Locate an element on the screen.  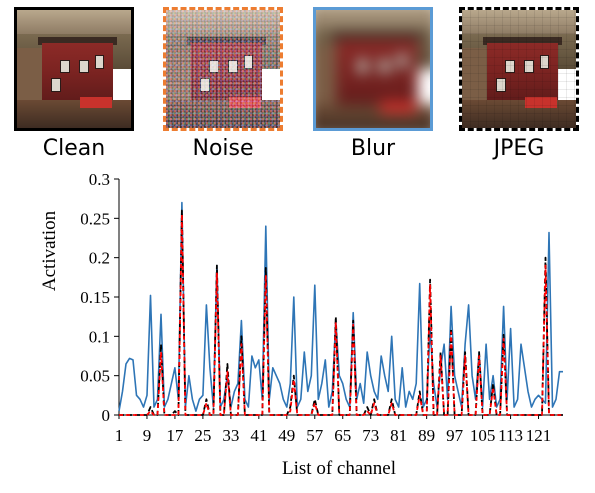
x-tick-label: 57 is located at coordinates (315, 435).